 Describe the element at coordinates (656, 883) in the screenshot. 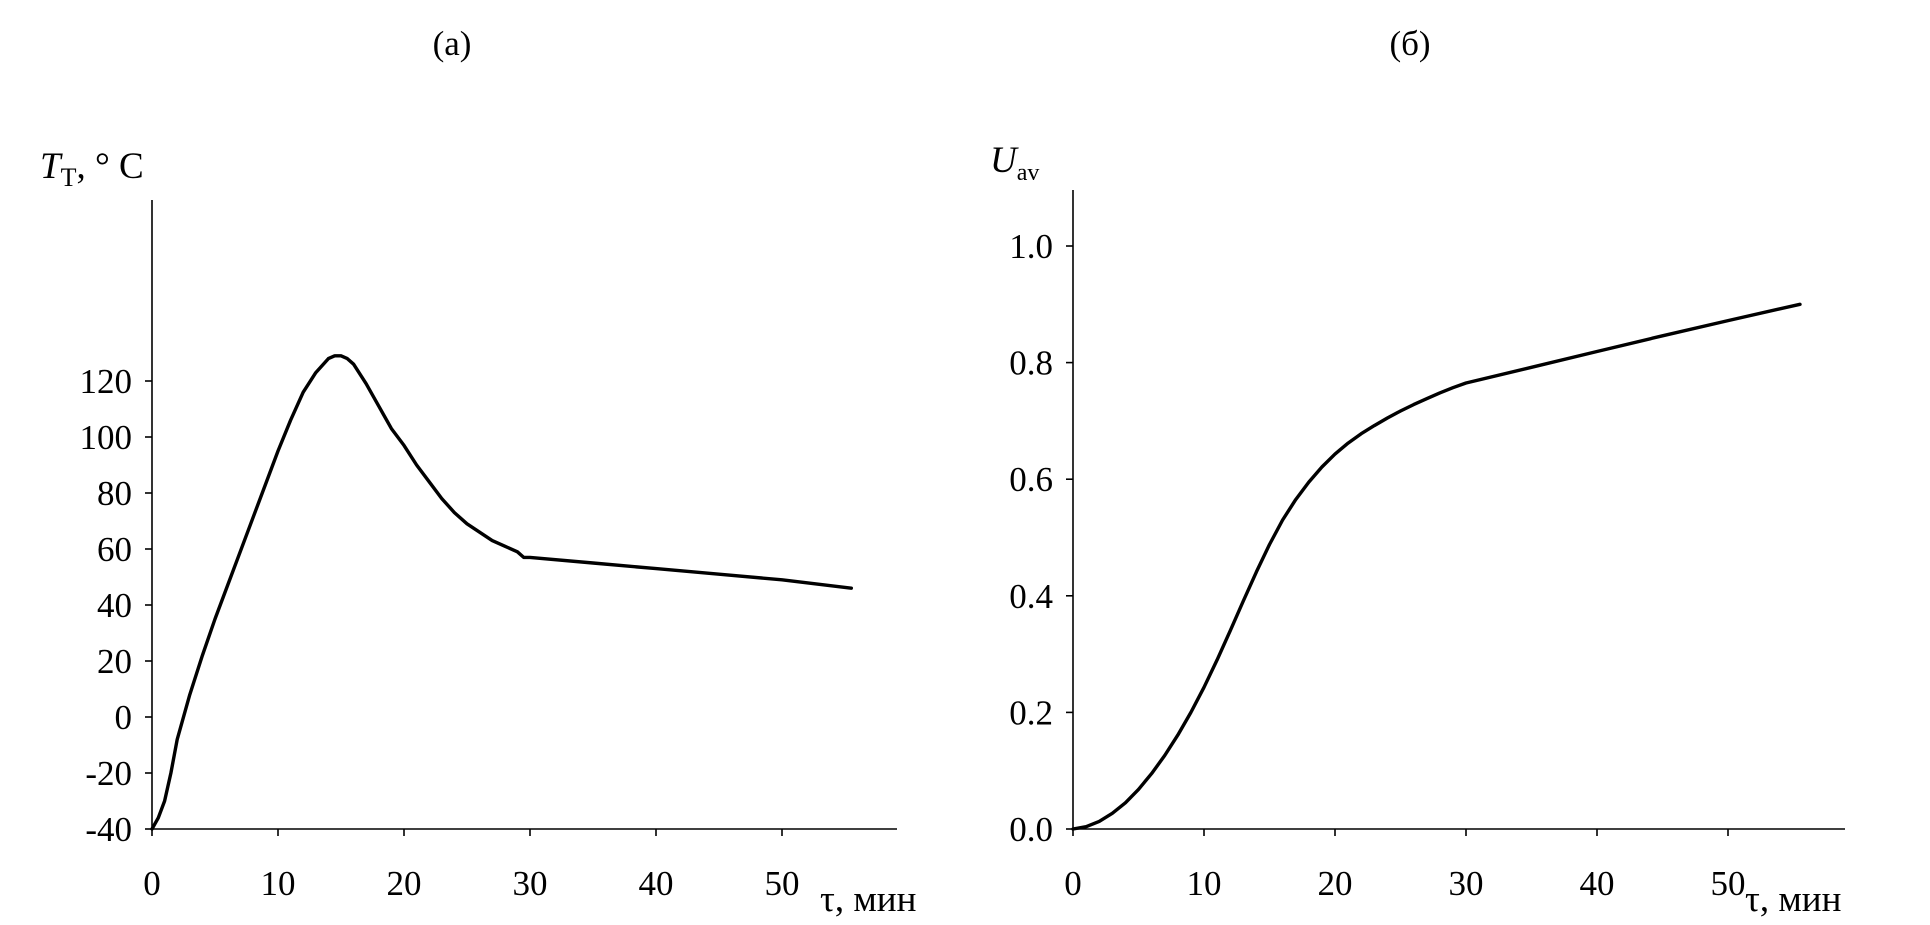

I see `panel-a-x-tick-label: 40` at that location.